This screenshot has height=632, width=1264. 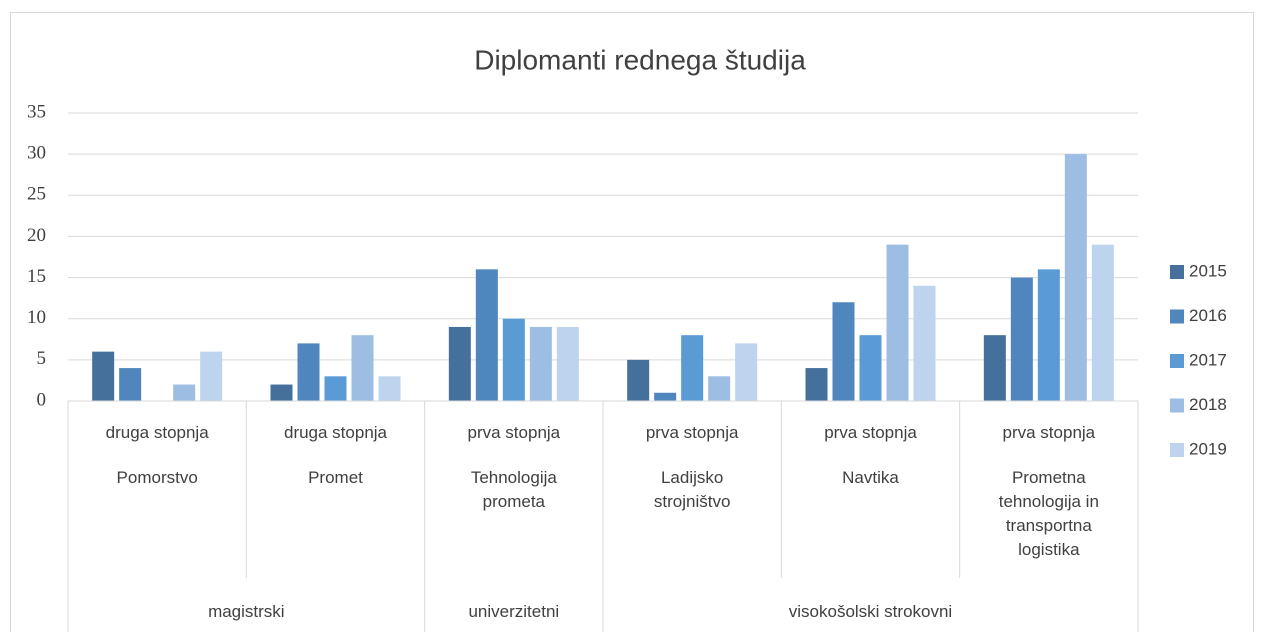 What do you see at coordinates (1208, 404) in the screenshot?
I see `legend-label: 2018` at bounding box center [1208, 404].